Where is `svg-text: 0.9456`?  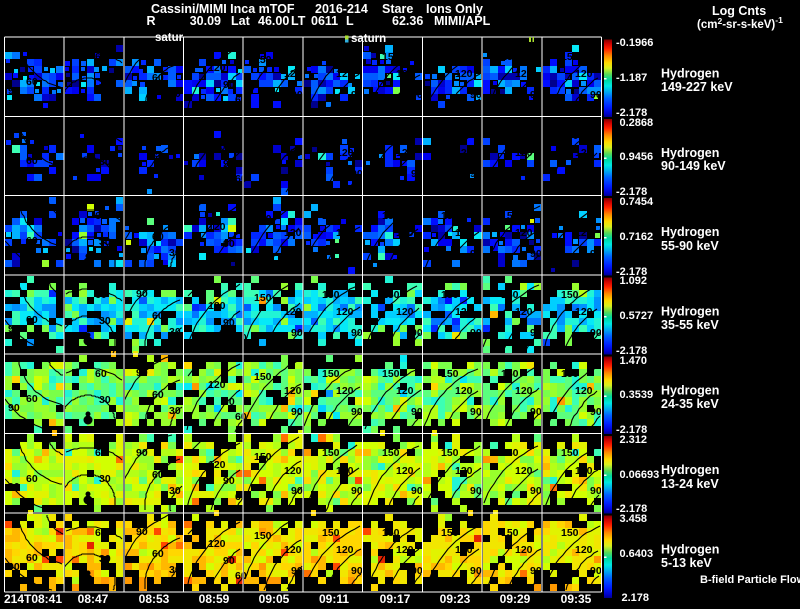 svg-text: 0.9456 is located at coordinates (637, 157).